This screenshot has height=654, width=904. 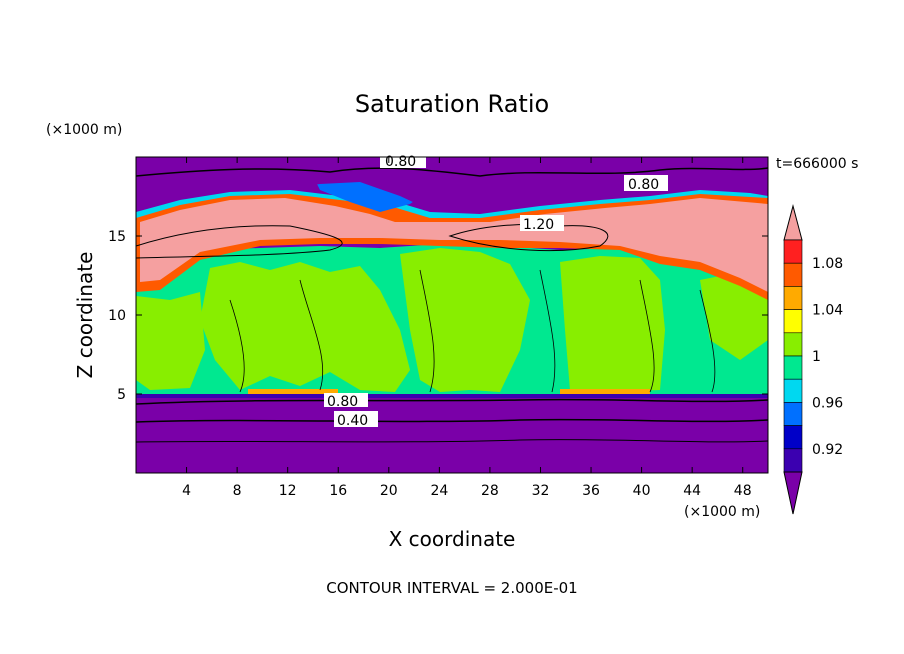 What do you see at coordinates (816, 357) in the screenshot?
I see `colorbar-label: 1` at bounding box center [816, 357].